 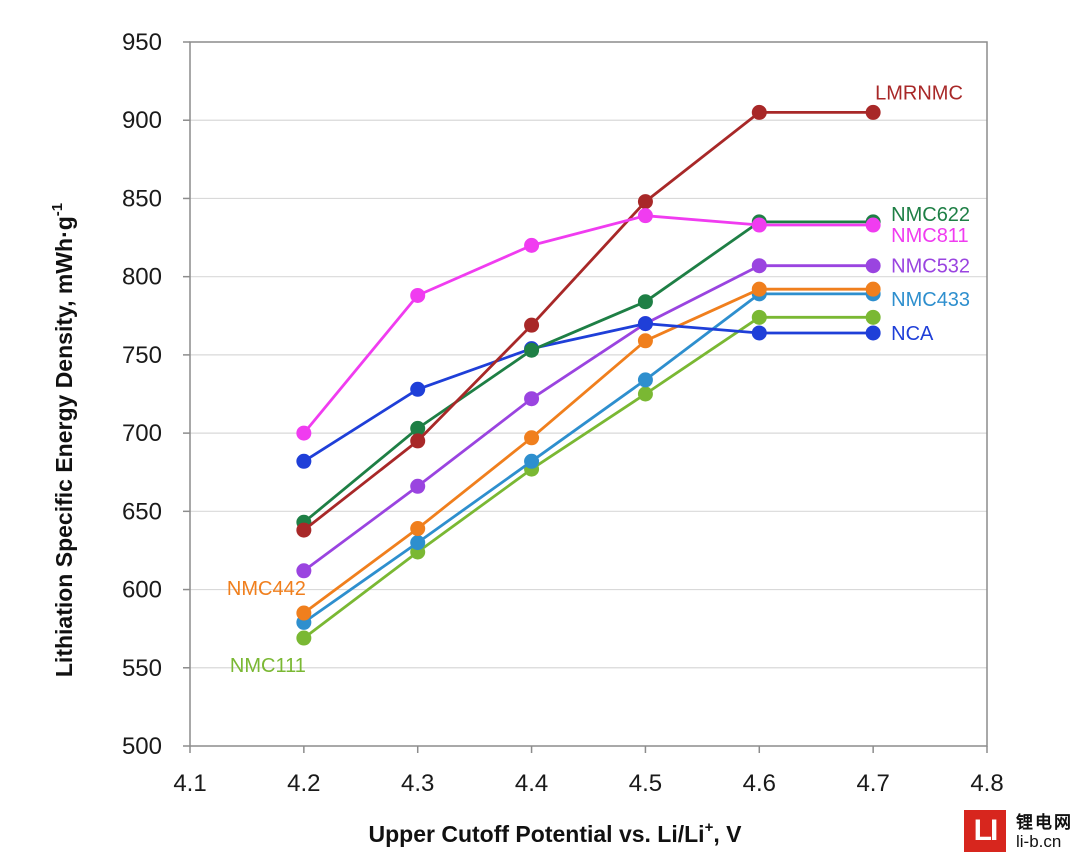 What do you see at coordinates (142, 355) in the screenshot?
I see `y-tick-label: 750` at bounding box center [142, 355].